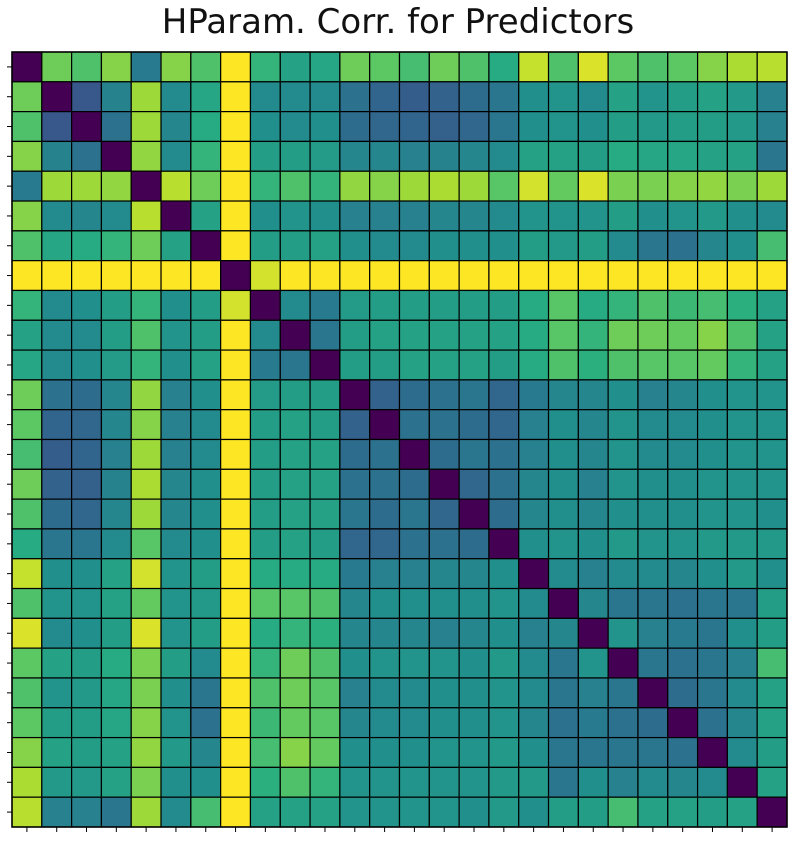 This screenshot has height=850, width=796. What do you see at coordinates (398, 22) in the screenshot?
I see `chart-title: HParam. Corr. for Predictors` at bounding box center [398, 22].